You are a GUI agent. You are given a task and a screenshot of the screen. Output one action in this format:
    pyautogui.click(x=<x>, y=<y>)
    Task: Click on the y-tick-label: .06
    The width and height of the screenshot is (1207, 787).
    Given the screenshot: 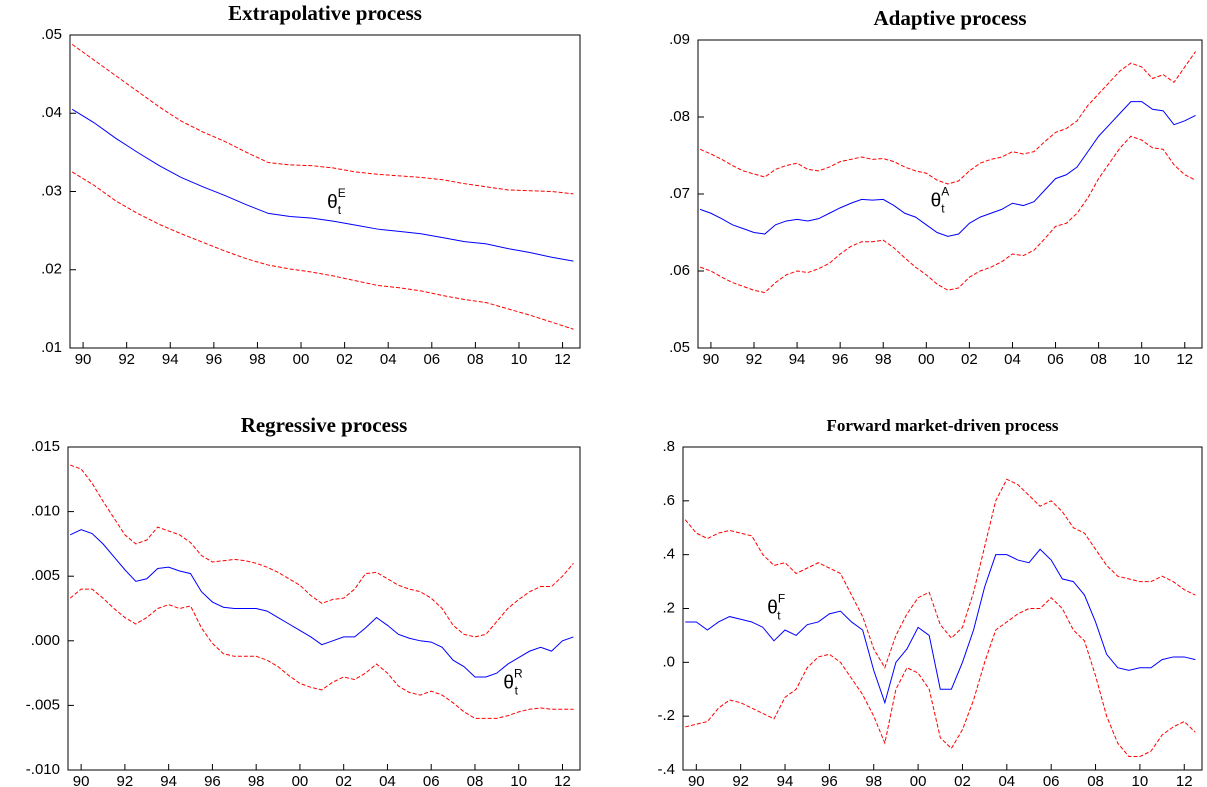 What is the action you would take?
    pyautogui.click(x=679, y=270)
    